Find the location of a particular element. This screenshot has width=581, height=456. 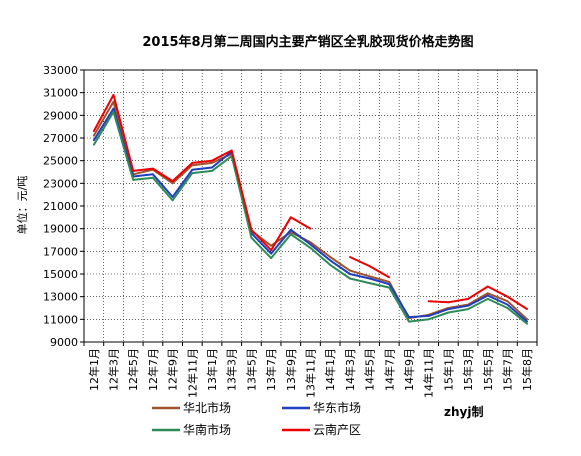

legend-label: 华北市场 is located at coordinates (207, 407).